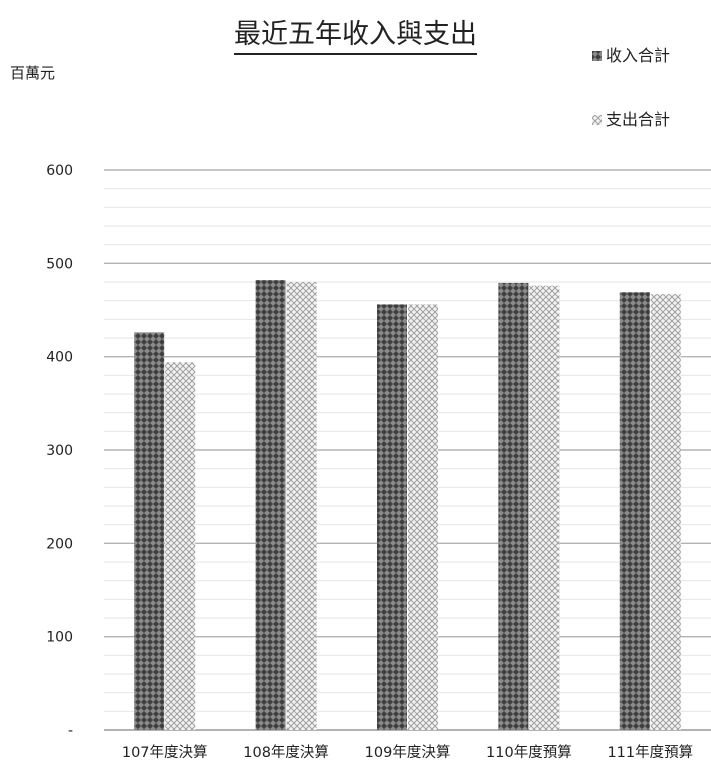  I want to click on y-axis-unit-label: 百萬元, so click(33, 73).